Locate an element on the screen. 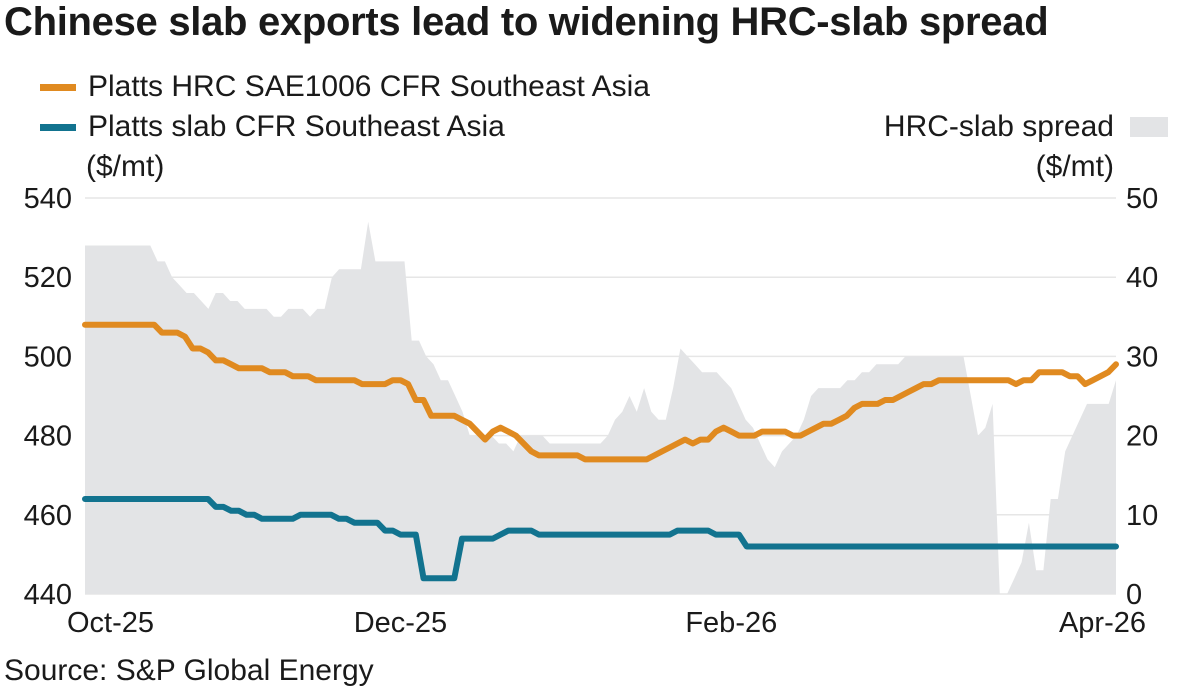  legend-item-hrc: Platts HRC SAE1006 CFR Southeast Asia is located at coordinates (345, 87).